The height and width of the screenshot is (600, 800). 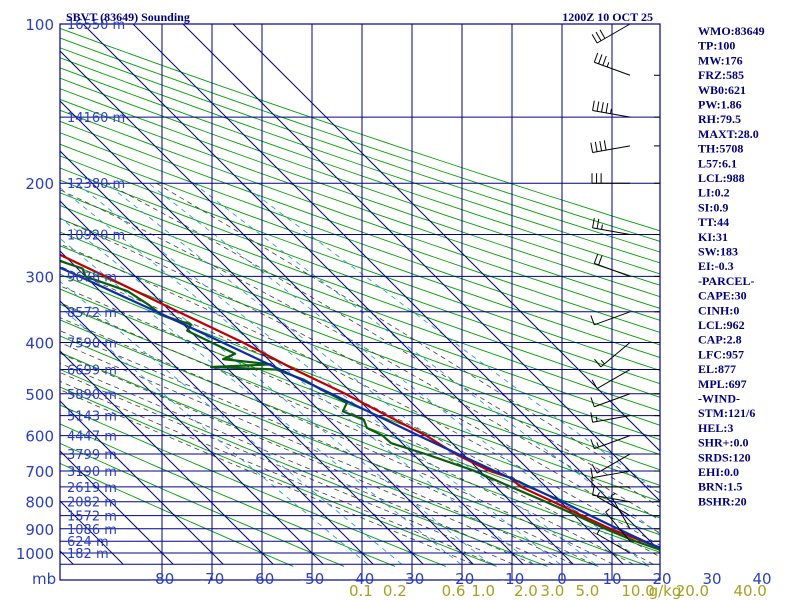 I want to click on pressure-label: 200, so click(x=39, y=184).